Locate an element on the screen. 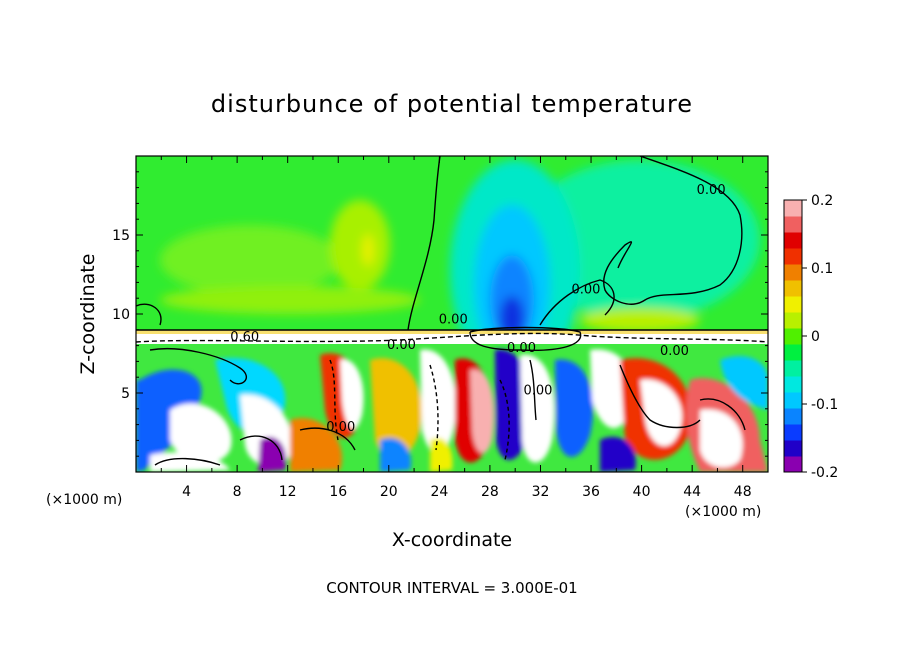  contour-label-1: 0.00 is located at coordinates (711, 190).